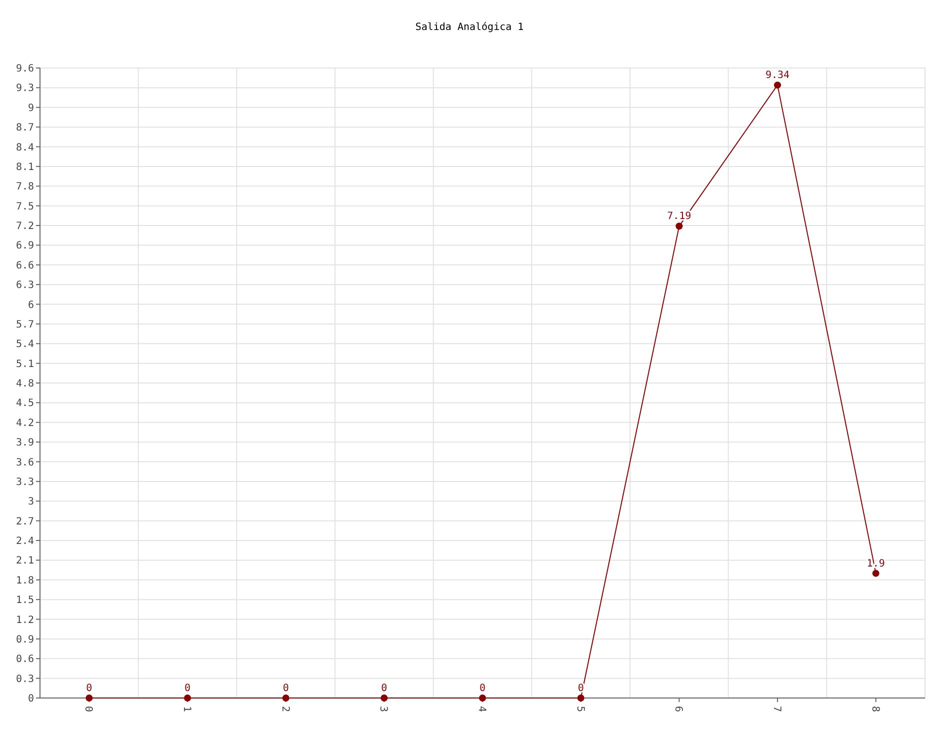 This screenshot has height=736, width=939. I want to click on y-tick-label: 6.6, so click(25, 266).